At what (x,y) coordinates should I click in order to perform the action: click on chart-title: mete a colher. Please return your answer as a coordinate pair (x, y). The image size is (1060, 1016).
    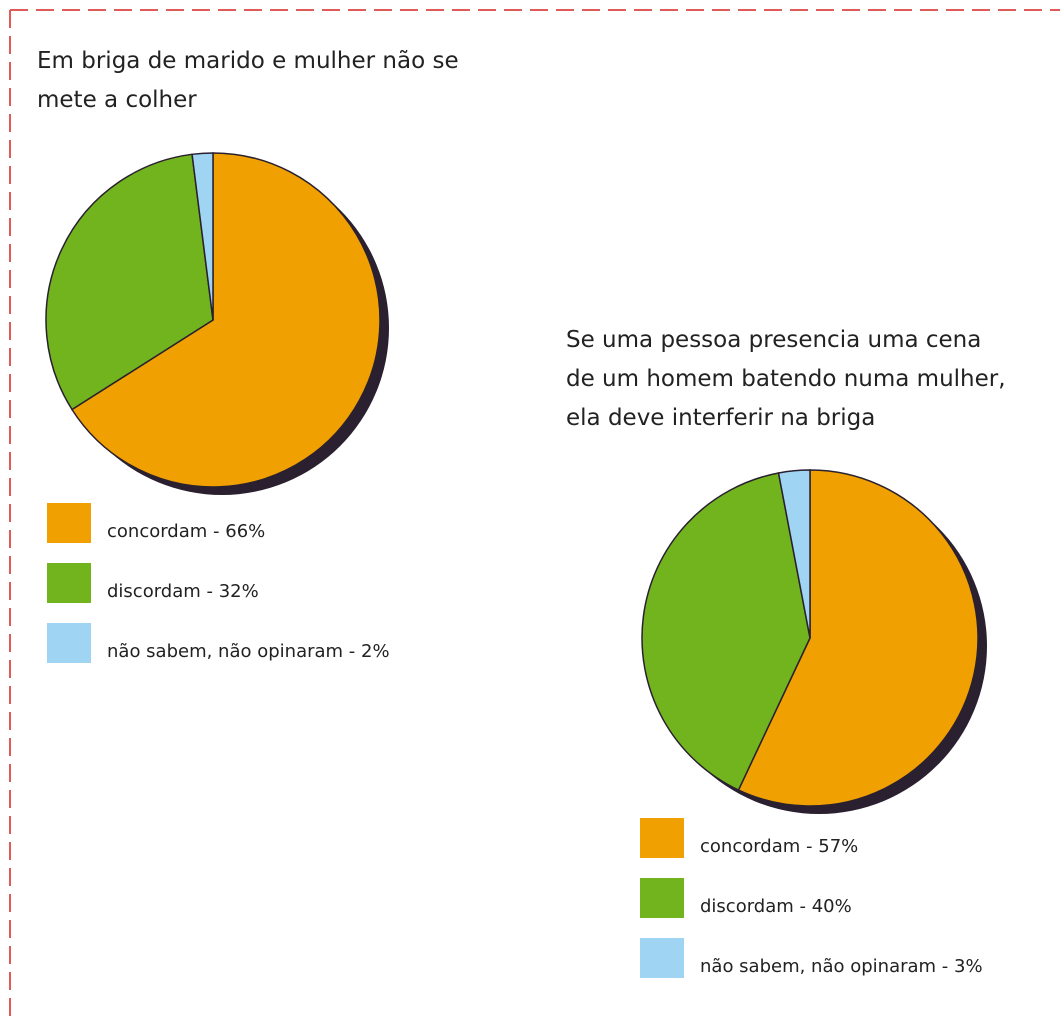
    Looking at the image, I should click on (117, 100).